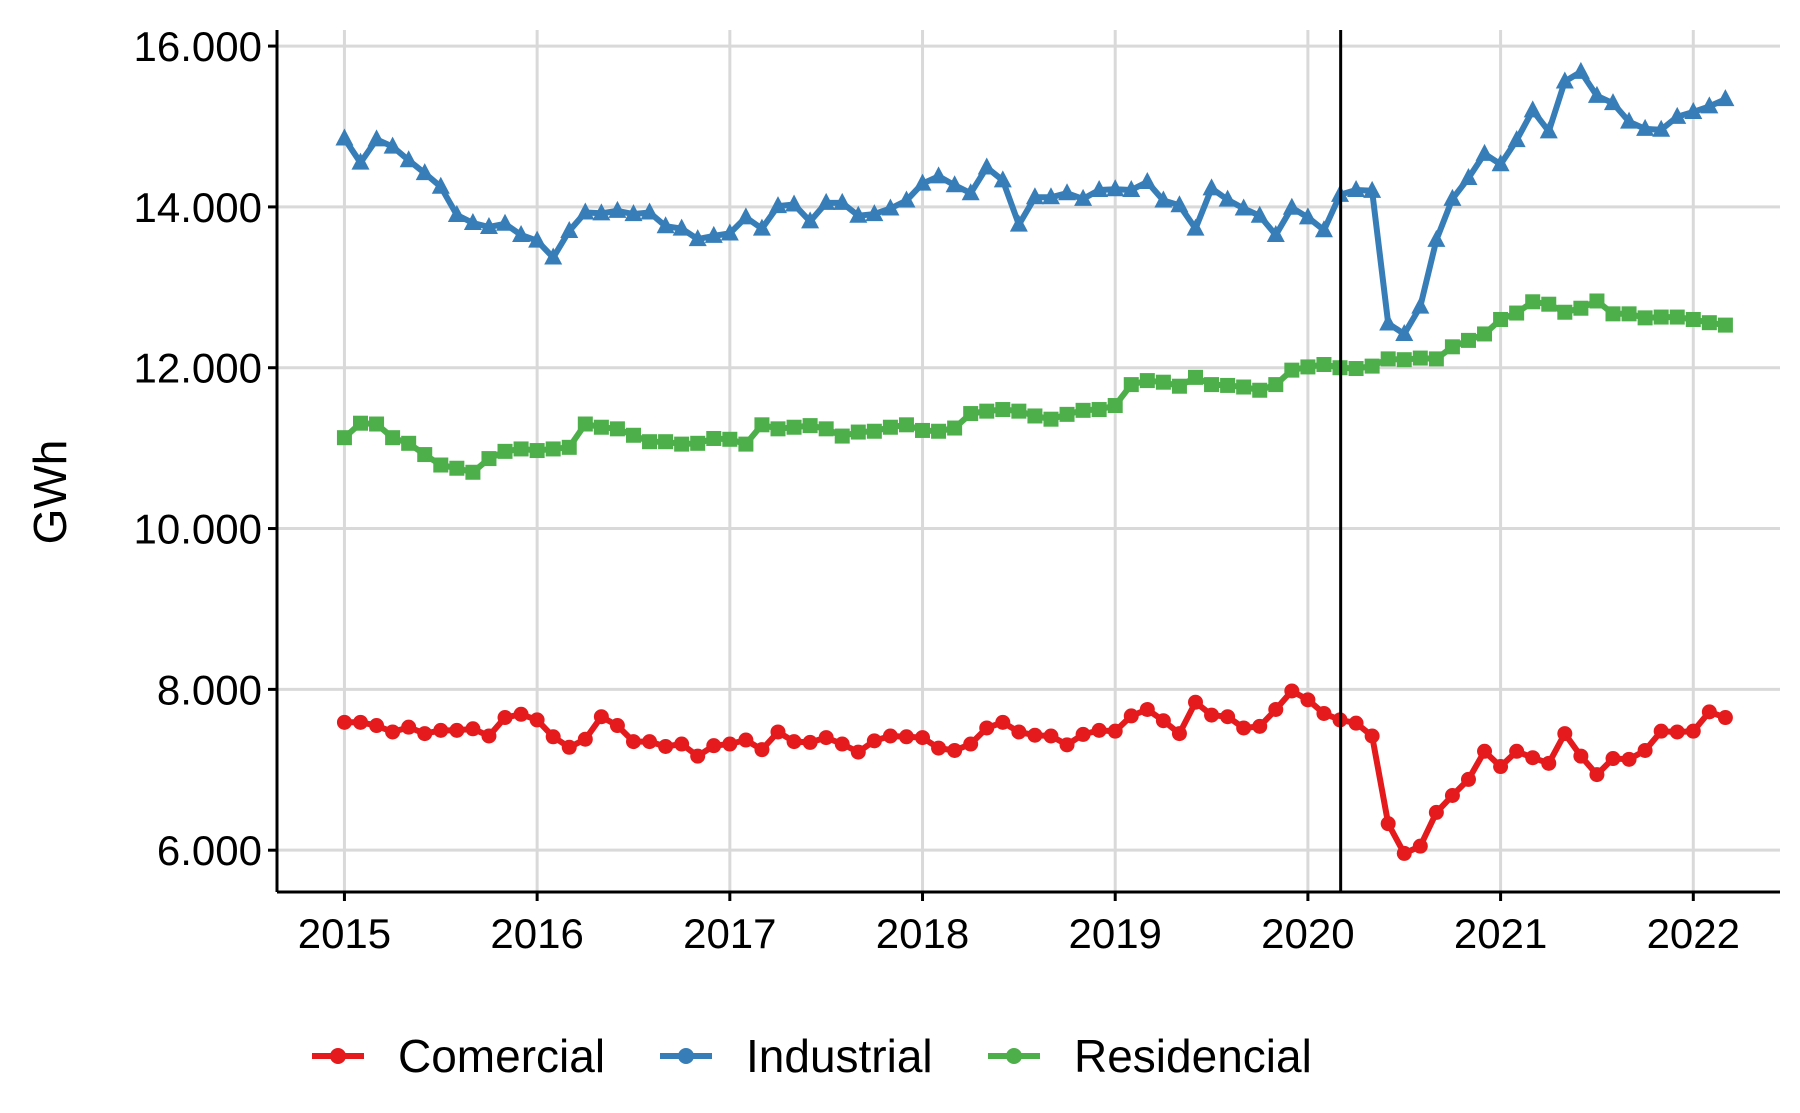 The image size is (1800, 1113). What do you see at coordinates (209, 850) in the screenshot?
I see `y-tick-label: 6.000` at bounding box center [209, 850].